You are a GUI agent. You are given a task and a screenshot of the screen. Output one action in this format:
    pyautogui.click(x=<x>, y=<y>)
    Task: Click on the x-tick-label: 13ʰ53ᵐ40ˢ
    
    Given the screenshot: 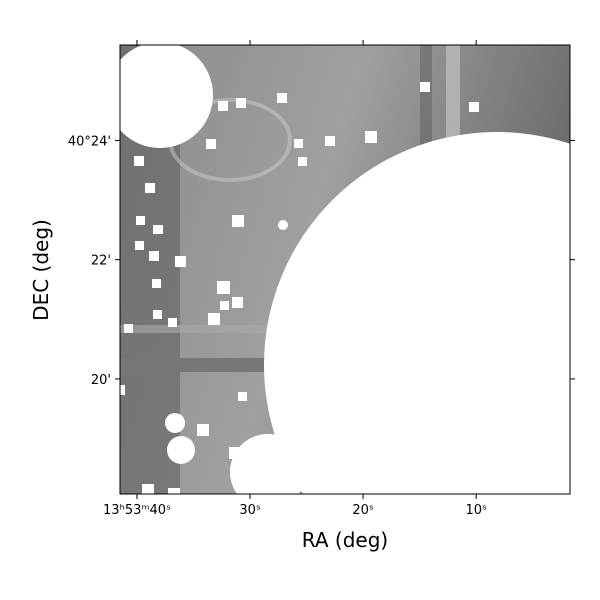 What is the action you would take?
    pyautogui.click(x=137, y=510)
    